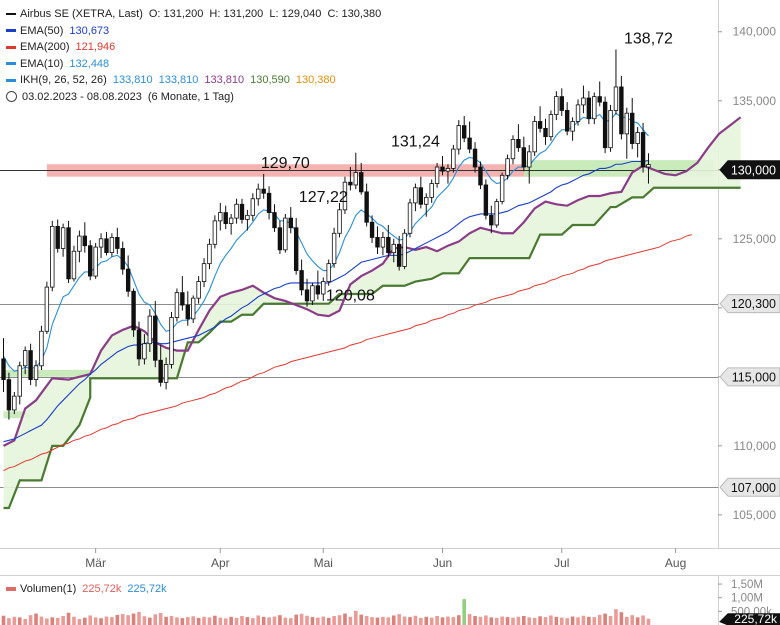 This screenshot has width=780, height=625. What do you see at coordinates (285, 163) in the screenshot?
I see `annotation-129,70: 129,70` at bounding box center [285, 163].